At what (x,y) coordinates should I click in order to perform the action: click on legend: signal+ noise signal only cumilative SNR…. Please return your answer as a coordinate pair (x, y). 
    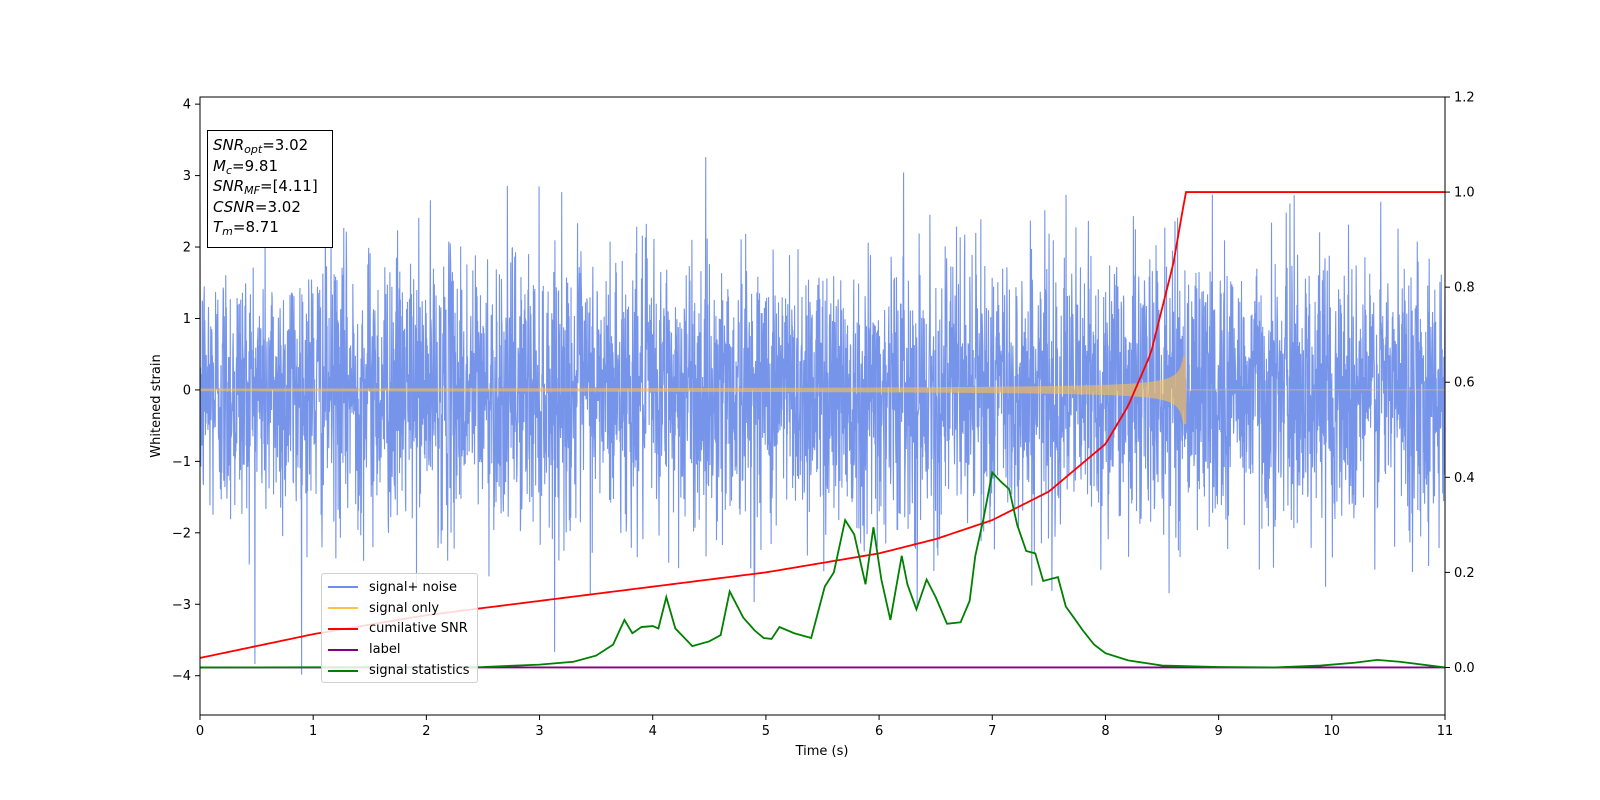
    Looking at the image, I should click on (399, 628).